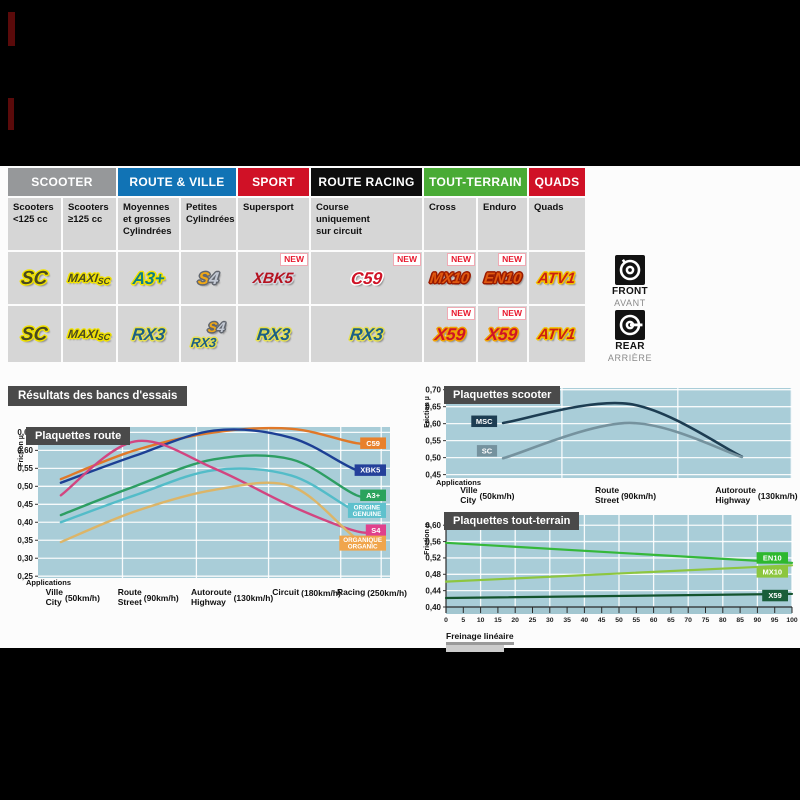 This screenshot has height=800, width=800. What do you see at coordinates (706, 620) in the screenshot?
I see `svg-text: 75` at bounding box center [706, 620].